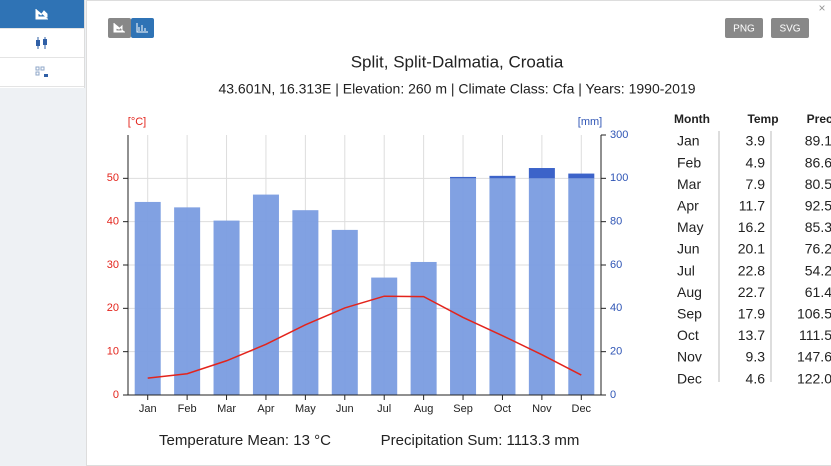 This screenshot has width=831, height=466. Describe the element at coordinates (752, 206) in the screenshot. I see `table-cell: 11.7` at that location.